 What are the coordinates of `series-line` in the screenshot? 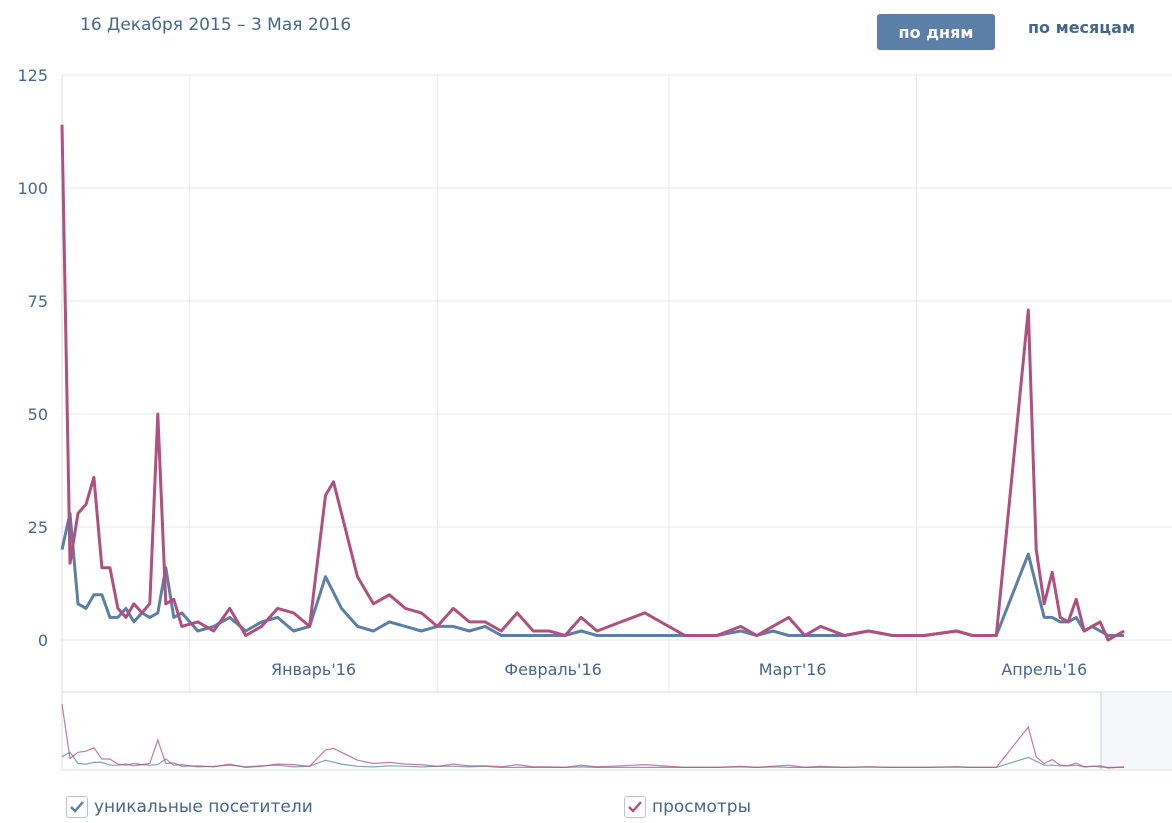 It's located at (592, 574).